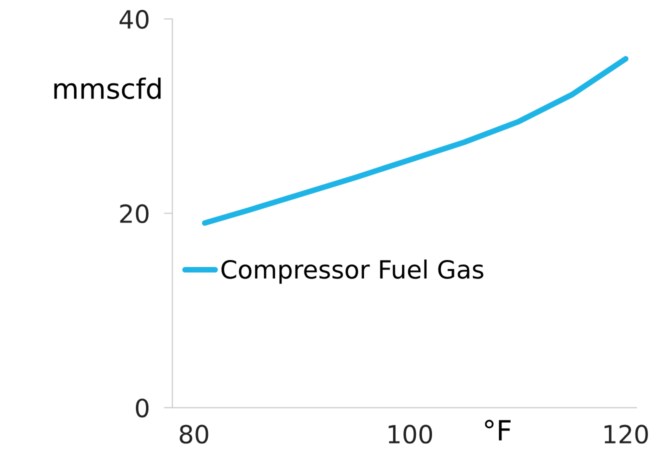 This screenshot has height=474, width=663. Describe the element at coordinates (142, 408) in the screenshot. I see `y-tick-label: 0` at that location.